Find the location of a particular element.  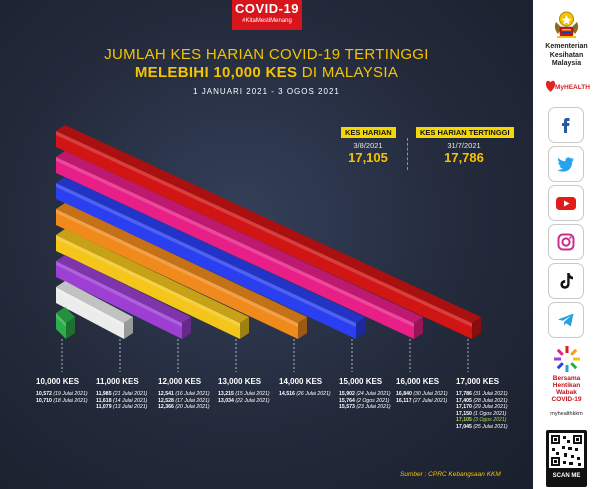

campaign-line-3: Wabak is located at coordinates (566, 392).